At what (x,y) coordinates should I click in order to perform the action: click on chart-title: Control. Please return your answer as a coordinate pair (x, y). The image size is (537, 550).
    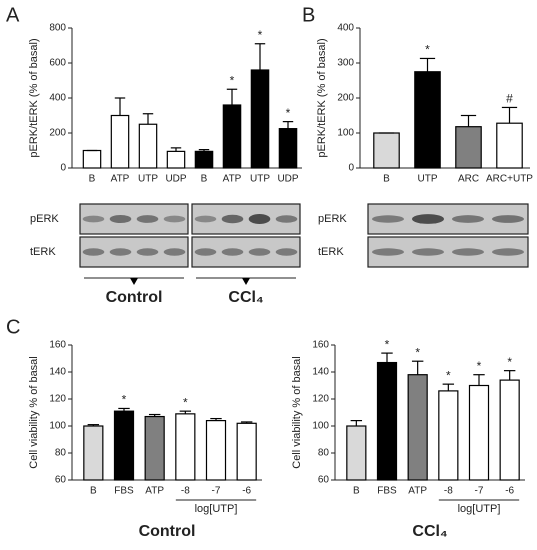
    Looking at the image, I should click on (167, 531).